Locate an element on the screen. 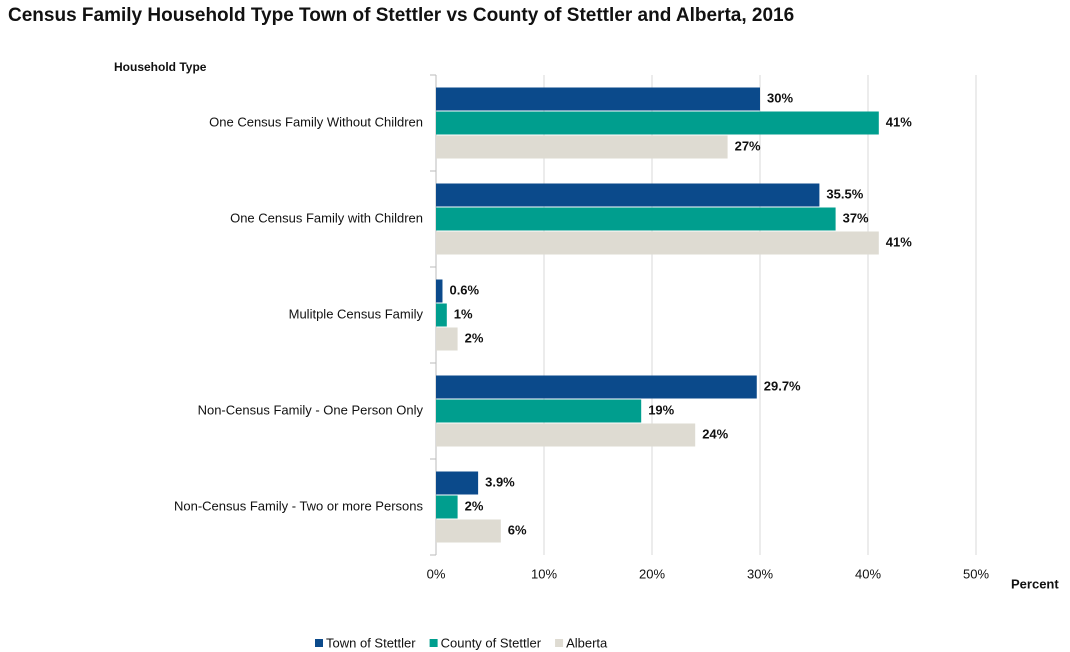  y-tick-label: One Census Family Without Children is located at coordinates (316, 121).